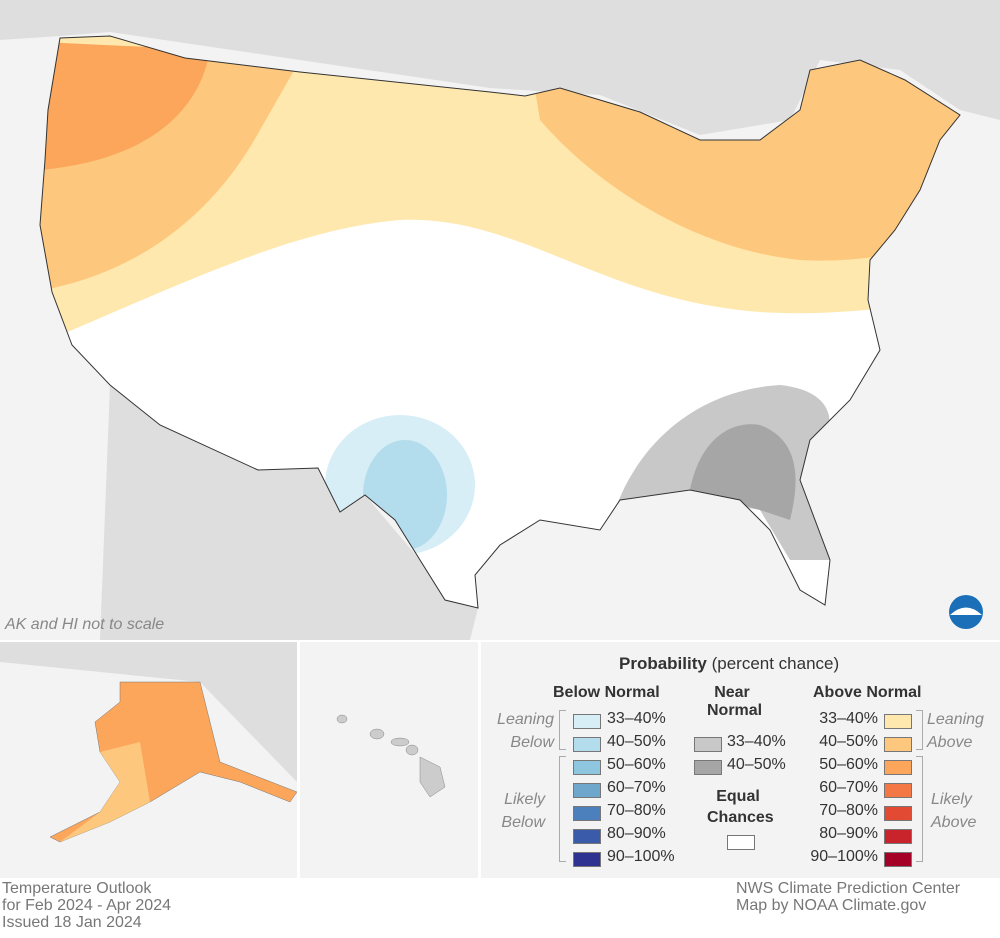 Image resolution: width=1000 pixels, height=938 pixels. What do you see at coordinates (729, 663) in the screenshot?
I see `legend-title: Probability (percent chance)` at bounding box center [729, 663].